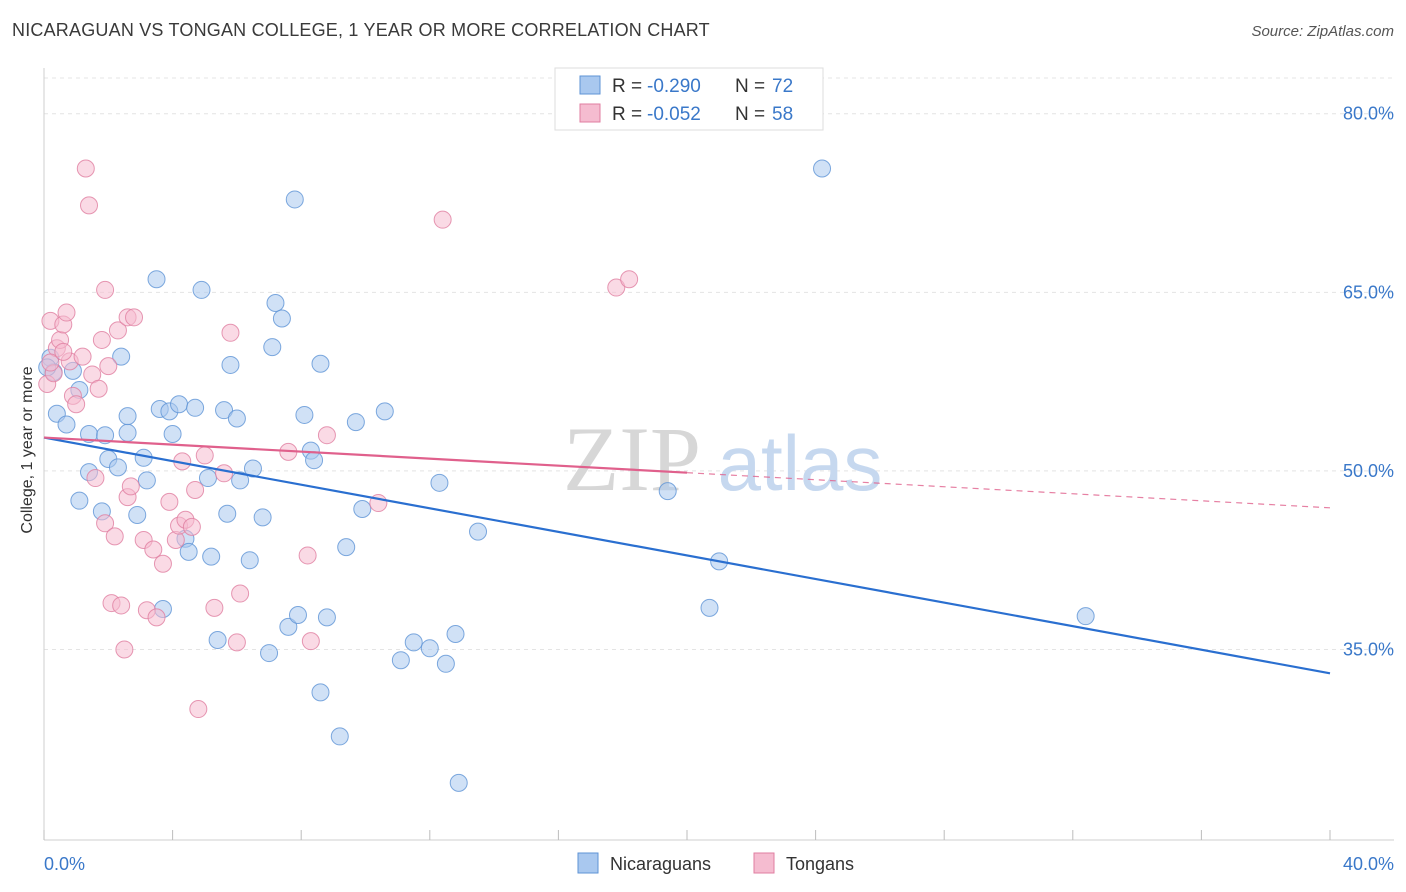  What do you see at coordinates (627, 86) in the screenshot?
I see `legend-r-label-1: R =` at bounding box center [627, 86].